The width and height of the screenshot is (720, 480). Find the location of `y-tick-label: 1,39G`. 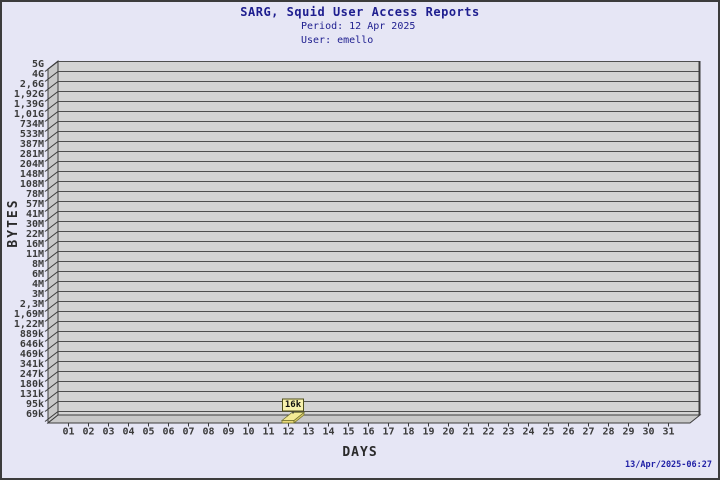

y-tick-label: 1,39G is located at coordinates (29, 104).